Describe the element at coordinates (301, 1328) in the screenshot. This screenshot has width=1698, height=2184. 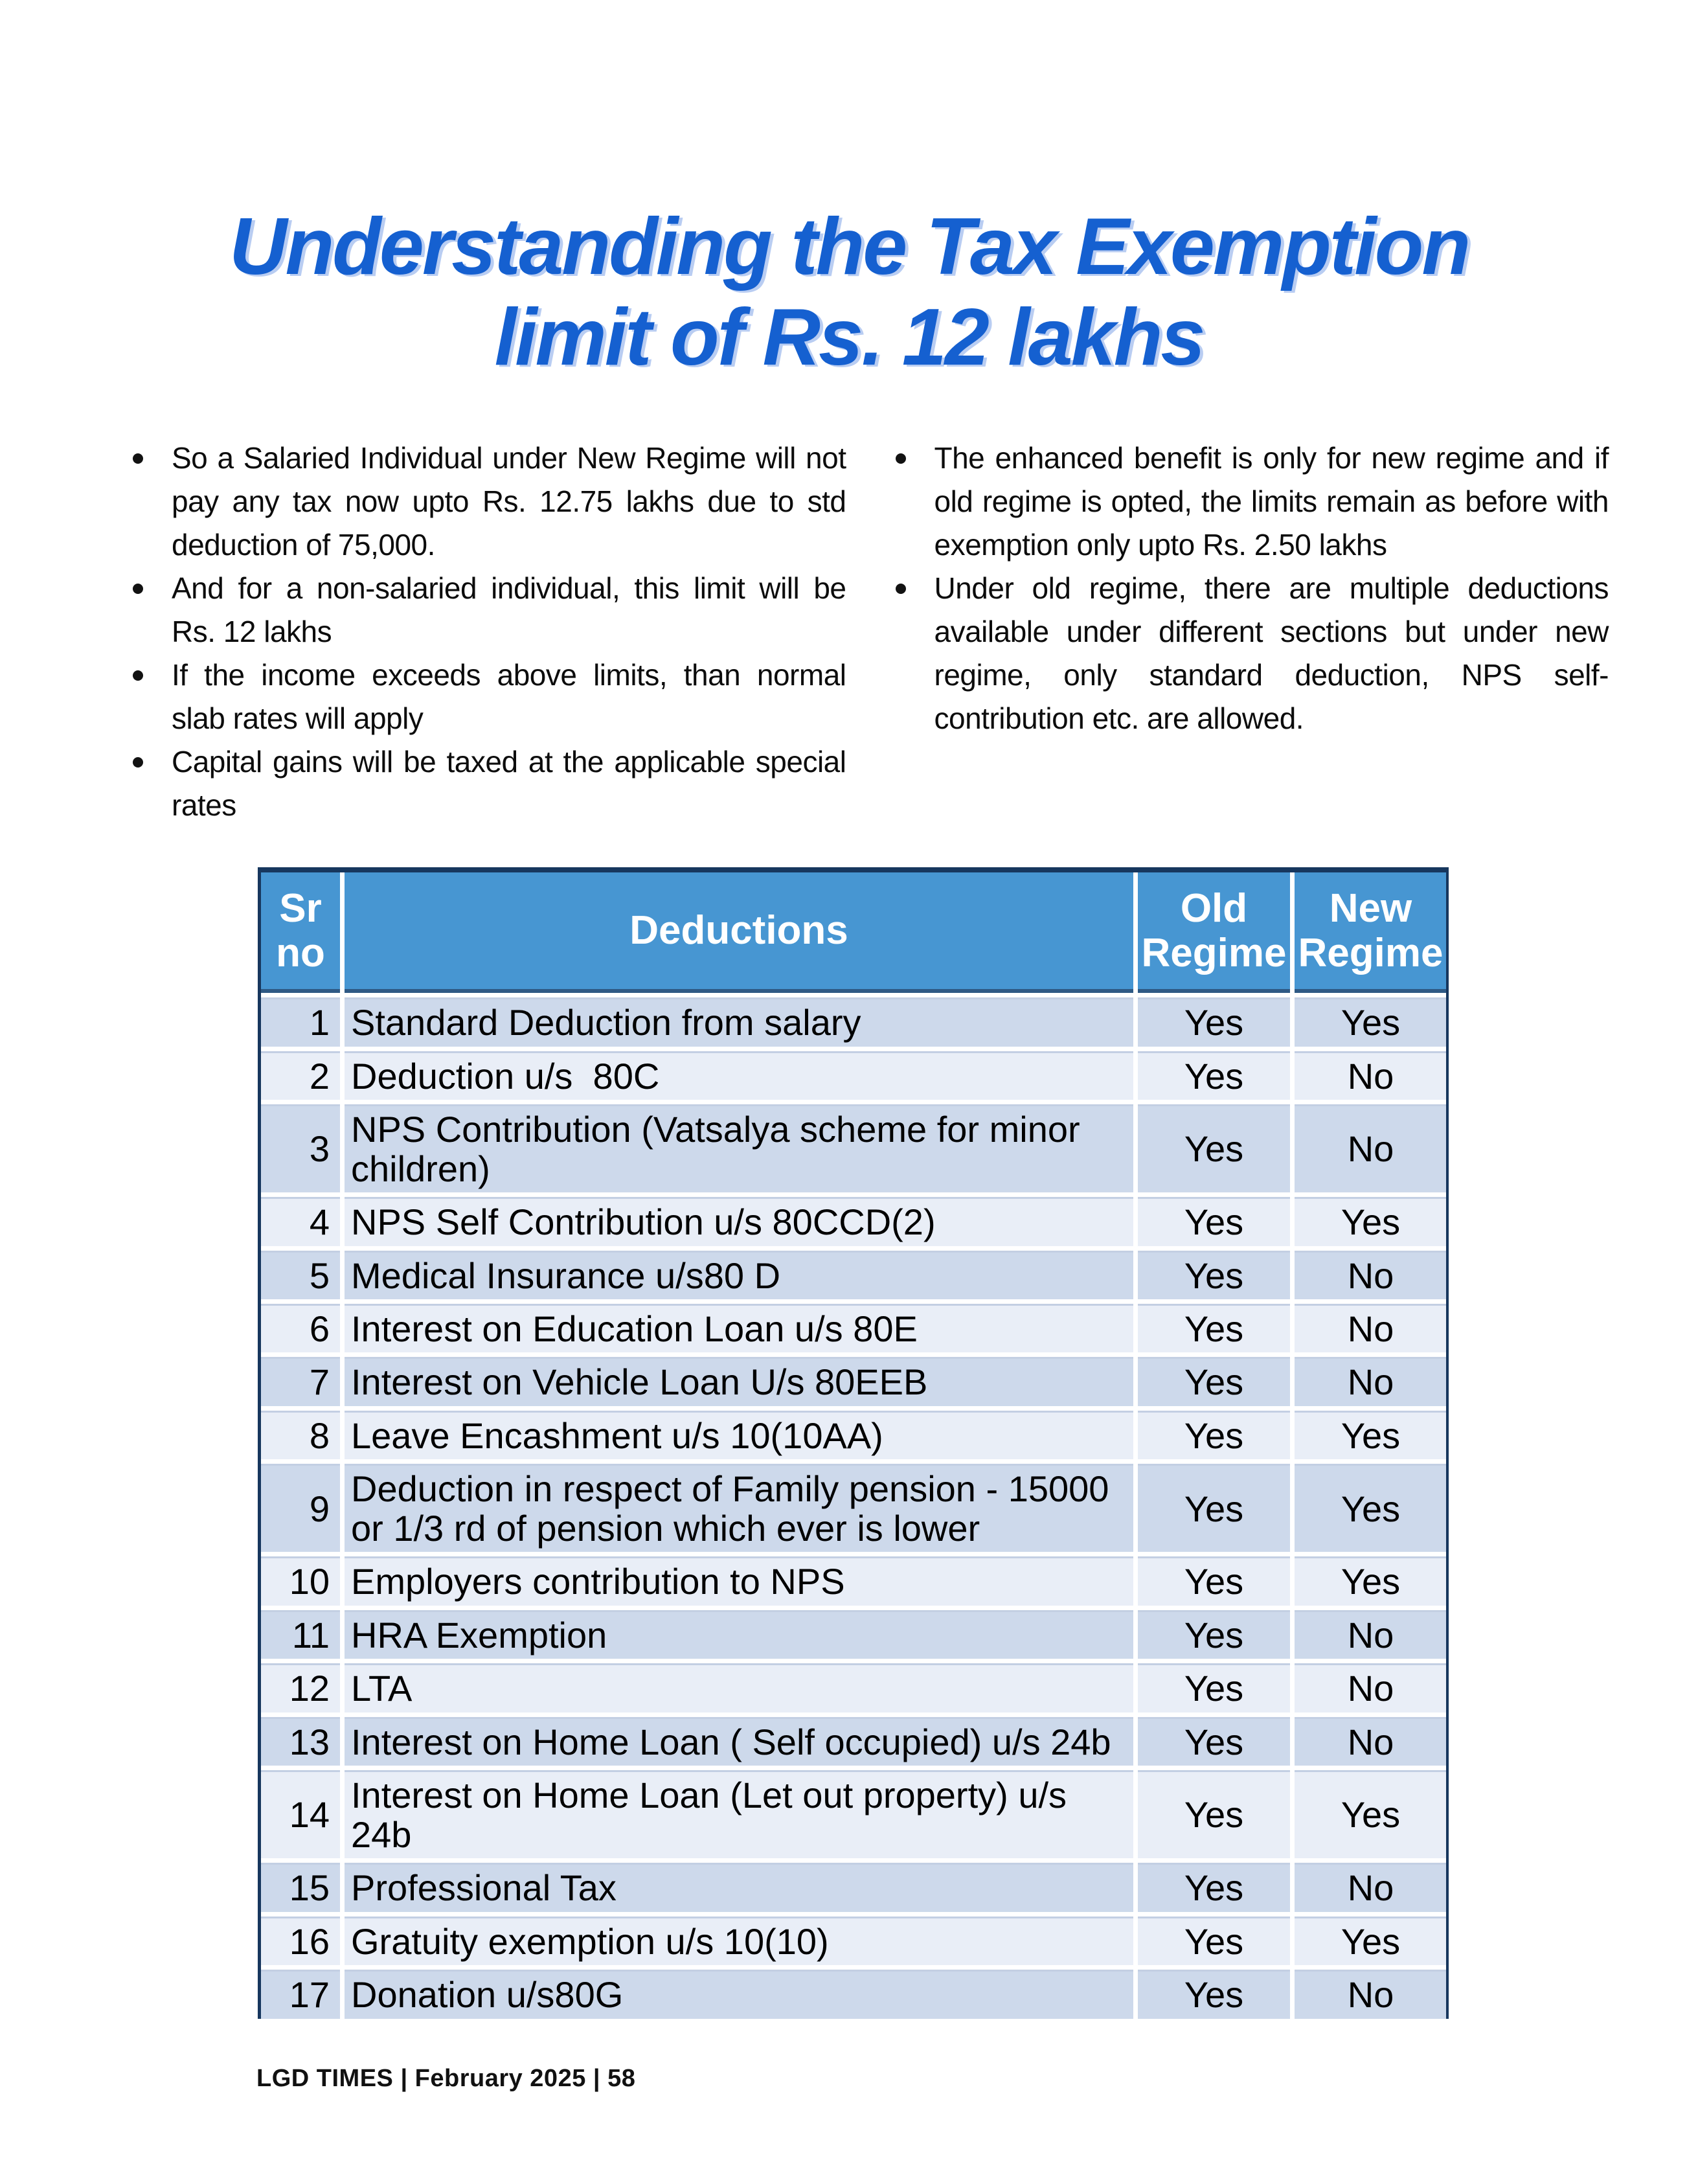
I see `cell-sr-no: 6` at that location.